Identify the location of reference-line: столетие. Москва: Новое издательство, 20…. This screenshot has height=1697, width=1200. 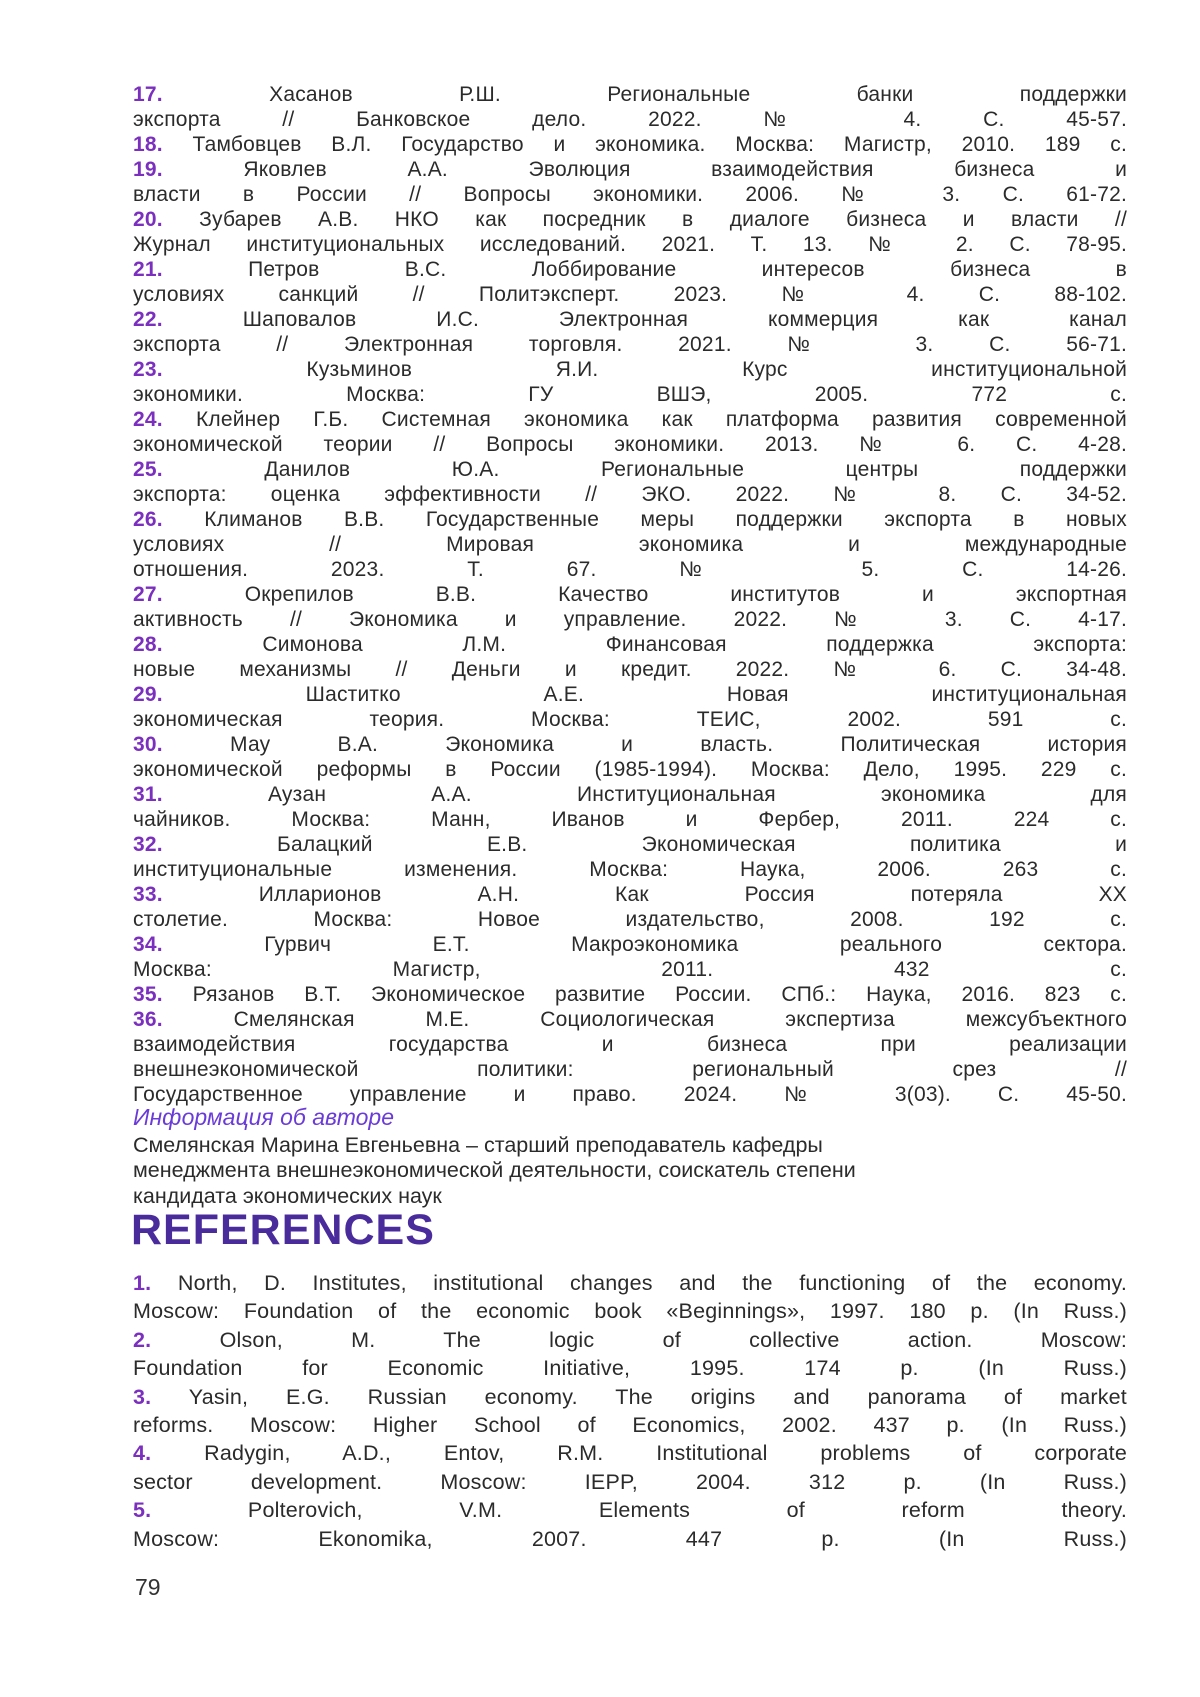
(630, 919).